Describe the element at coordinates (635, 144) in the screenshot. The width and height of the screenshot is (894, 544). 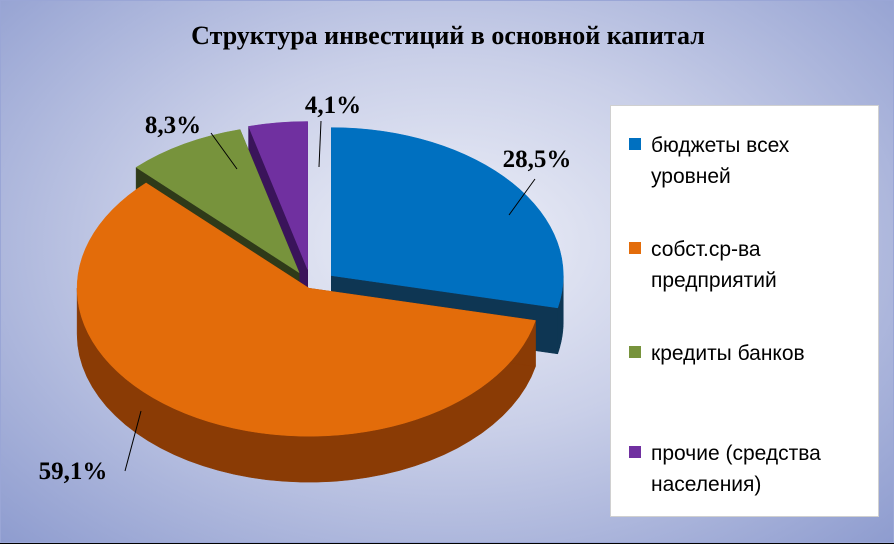
I see `legend-swatch-budgets` at that location.